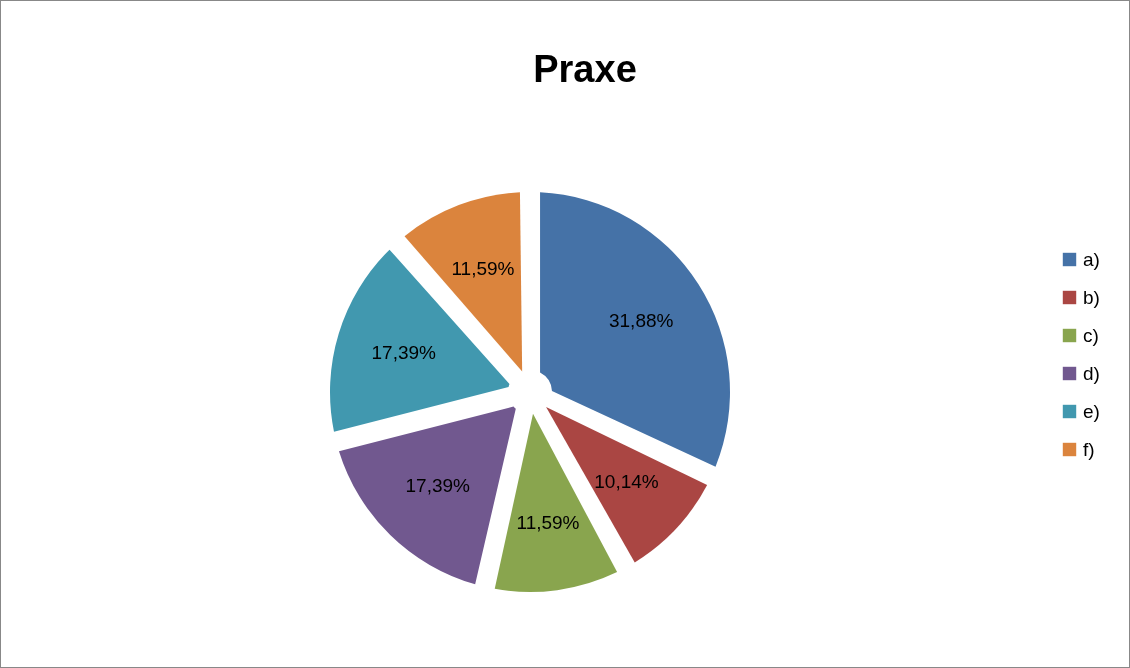 This screenshot has width=1130, height=668. I want to click on data-label: 10,14%, so click(626, 482).